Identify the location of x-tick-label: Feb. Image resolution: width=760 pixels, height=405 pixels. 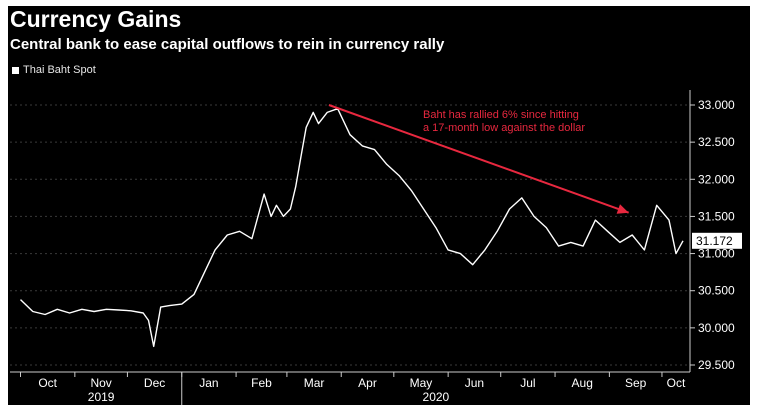
(261, 383).